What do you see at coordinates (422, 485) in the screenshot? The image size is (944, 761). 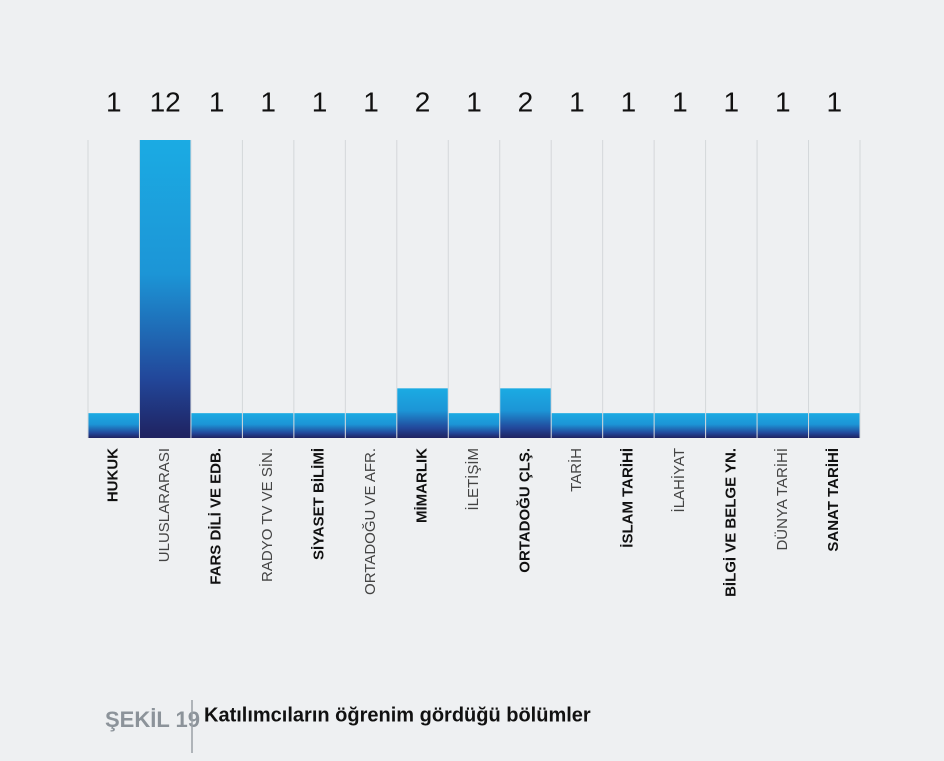 I see `x-tick-label: MİMARLIK` at bounding box center [422, 485].